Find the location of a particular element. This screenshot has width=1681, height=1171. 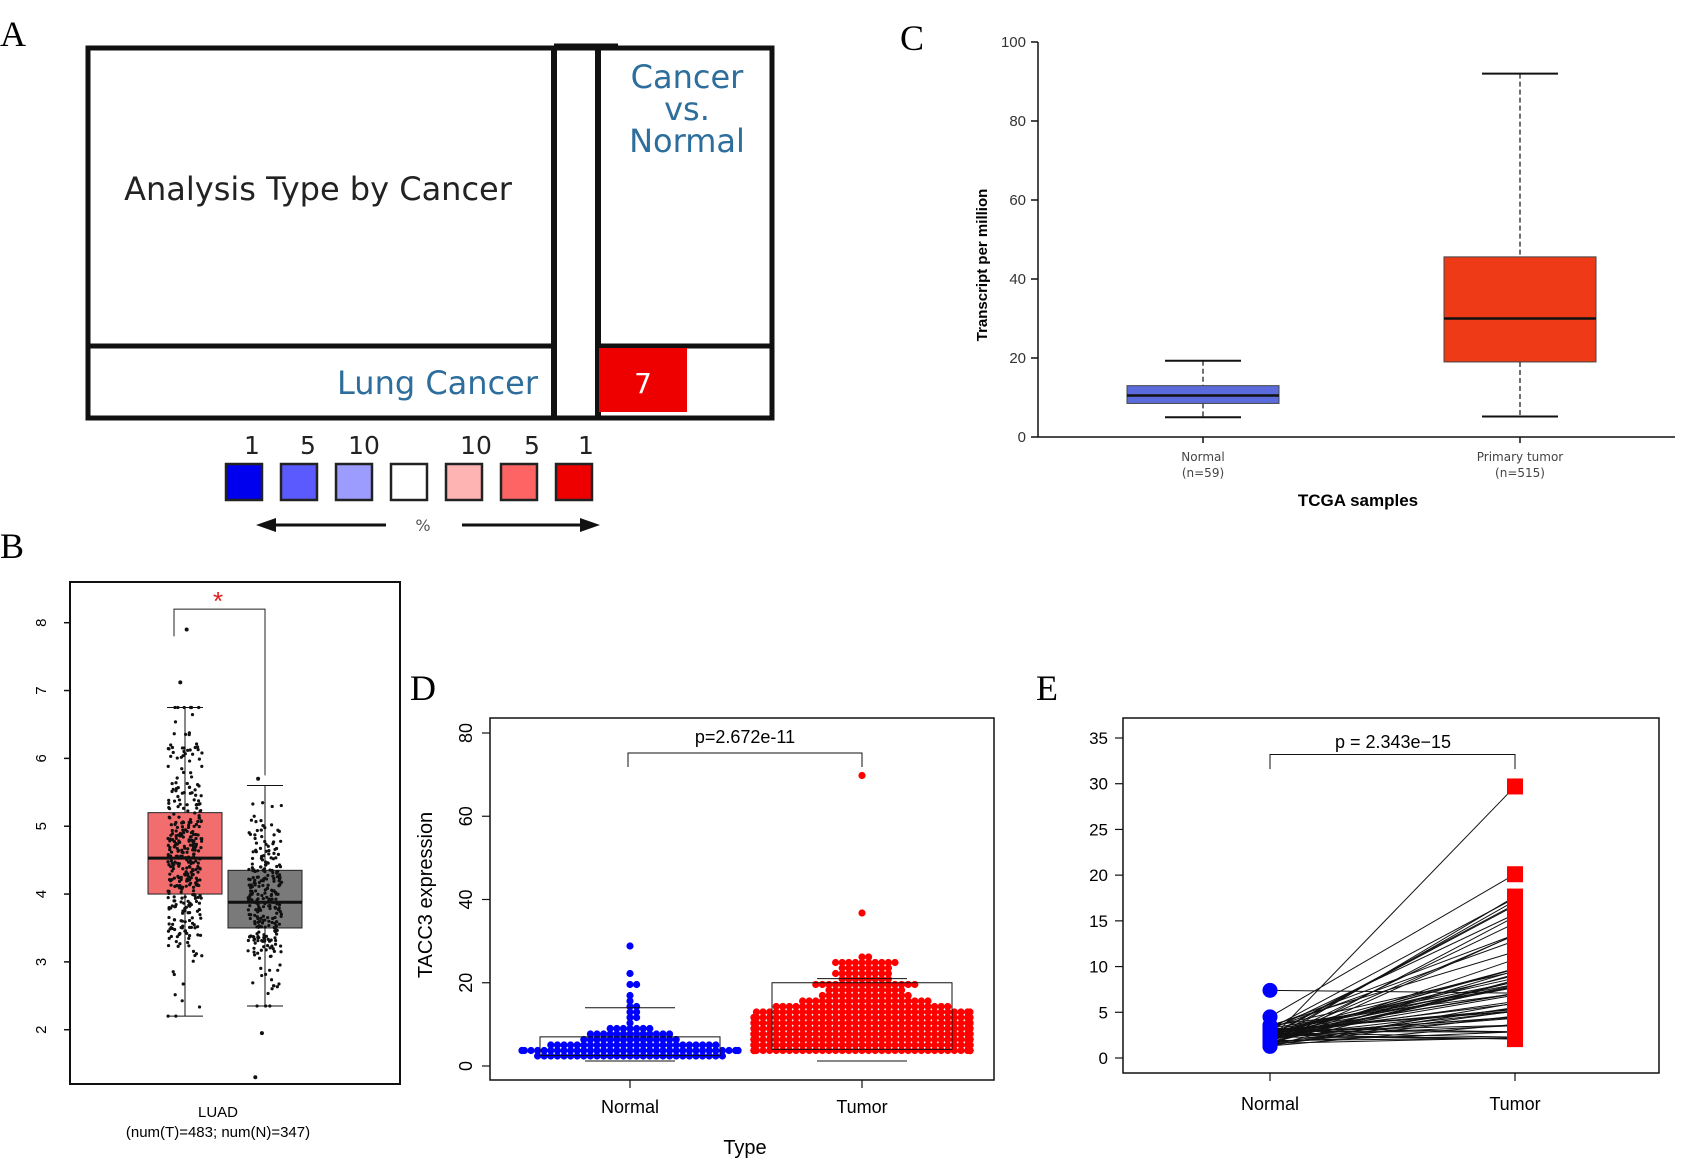

tumor-point is located at coordinates (1515, 935).